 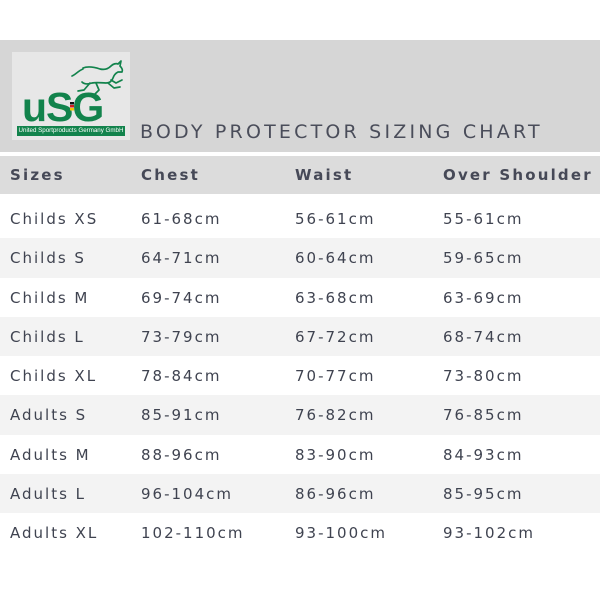 What do you see at coordinates (181, 376) in the screenshot?
I see `chest-cell: 78-84cm` at bounding box center [181, 376].